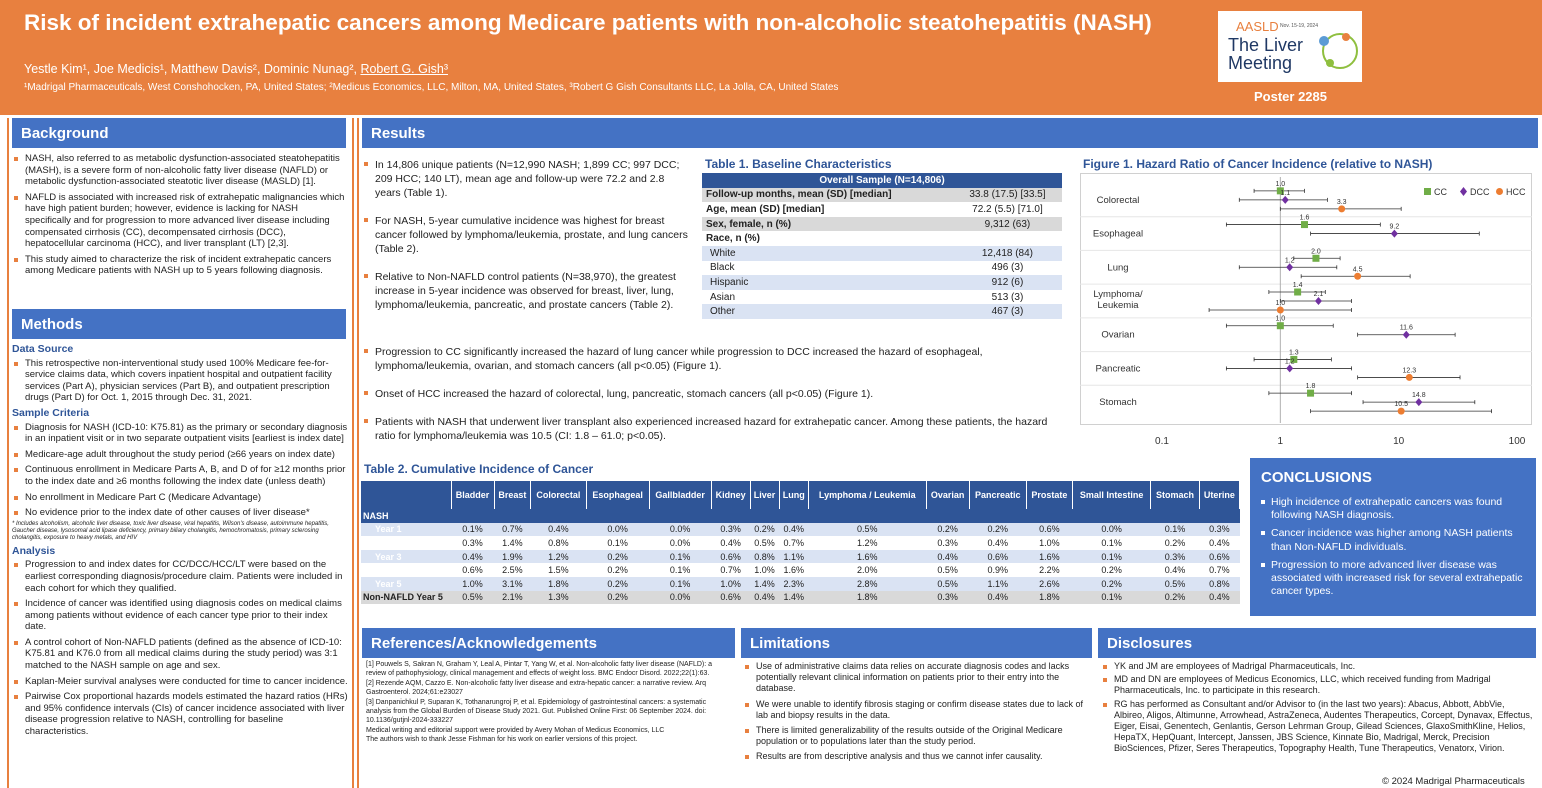 This screenshot has width=1542, height=788. Describe the element at coordinates (1007, 268) in the screenshot. I see `table-cell: 496 (3)` at that location.